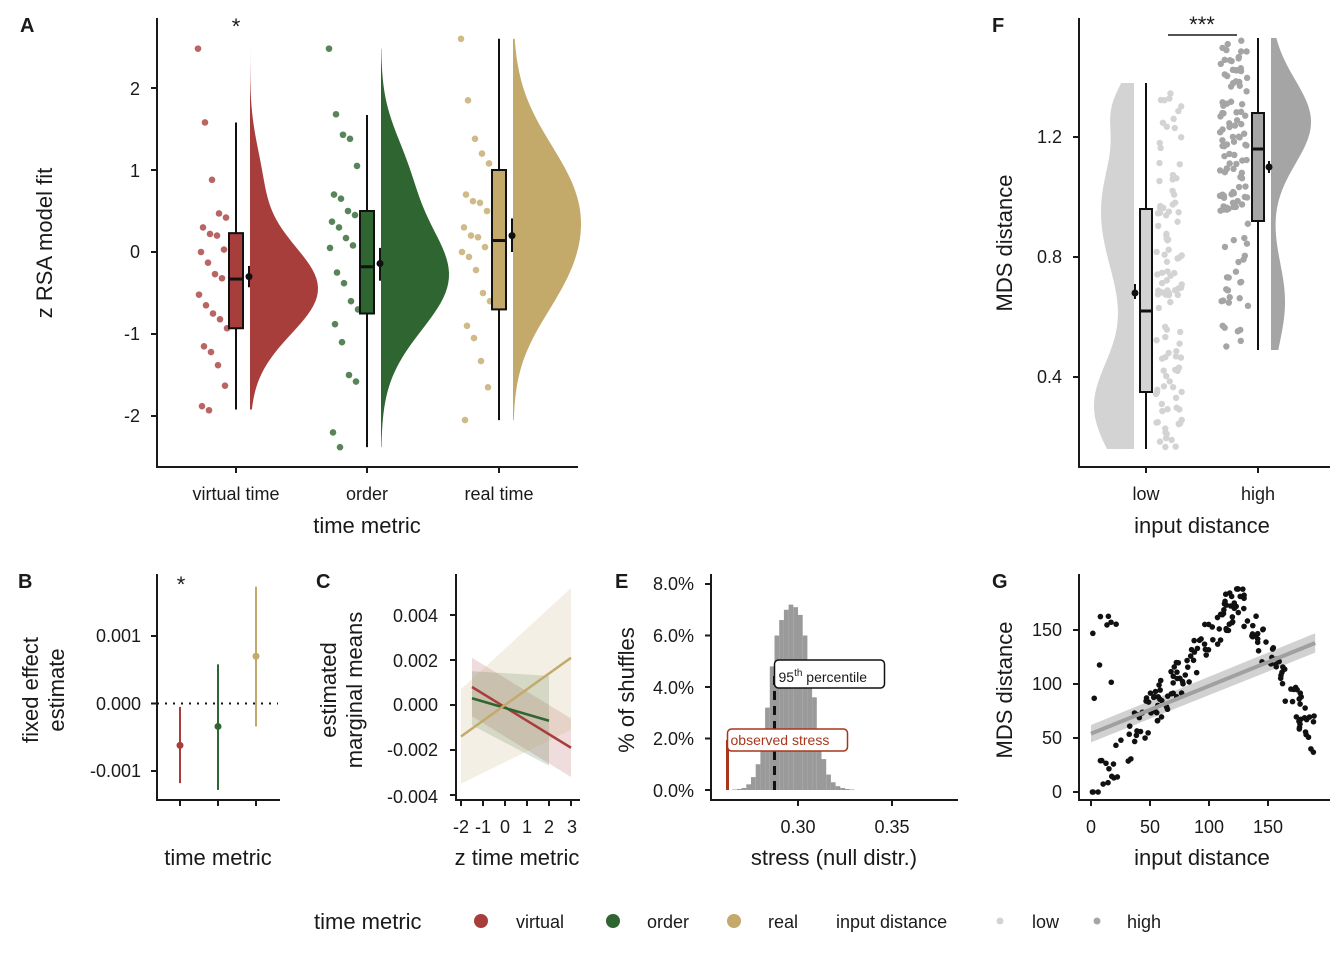  What do you see at coordinates (626, 690) in the screenshot?
I see `panel-e-y-title: % of shuffles` at bounding box center [626, 690].